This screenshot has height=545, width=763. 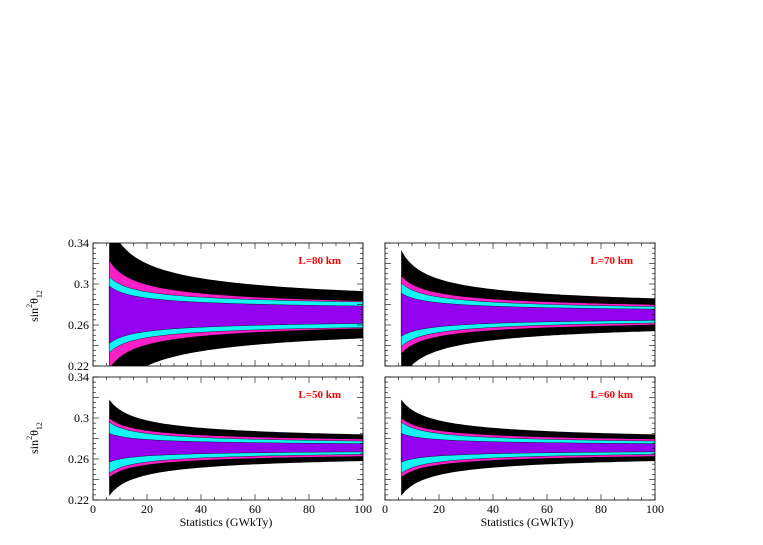 I want to click on y-axis-title-top: sin2θ12, so click(x=34, y=306).